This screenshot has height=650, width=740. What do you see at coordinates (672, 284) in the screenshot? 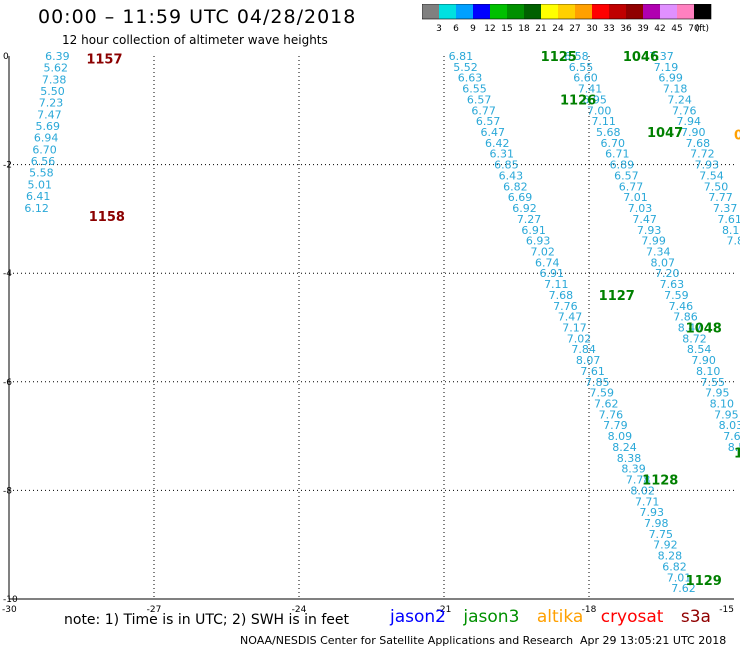
I see `wave-height-label: 7.63` at bounding box center [672, 284].